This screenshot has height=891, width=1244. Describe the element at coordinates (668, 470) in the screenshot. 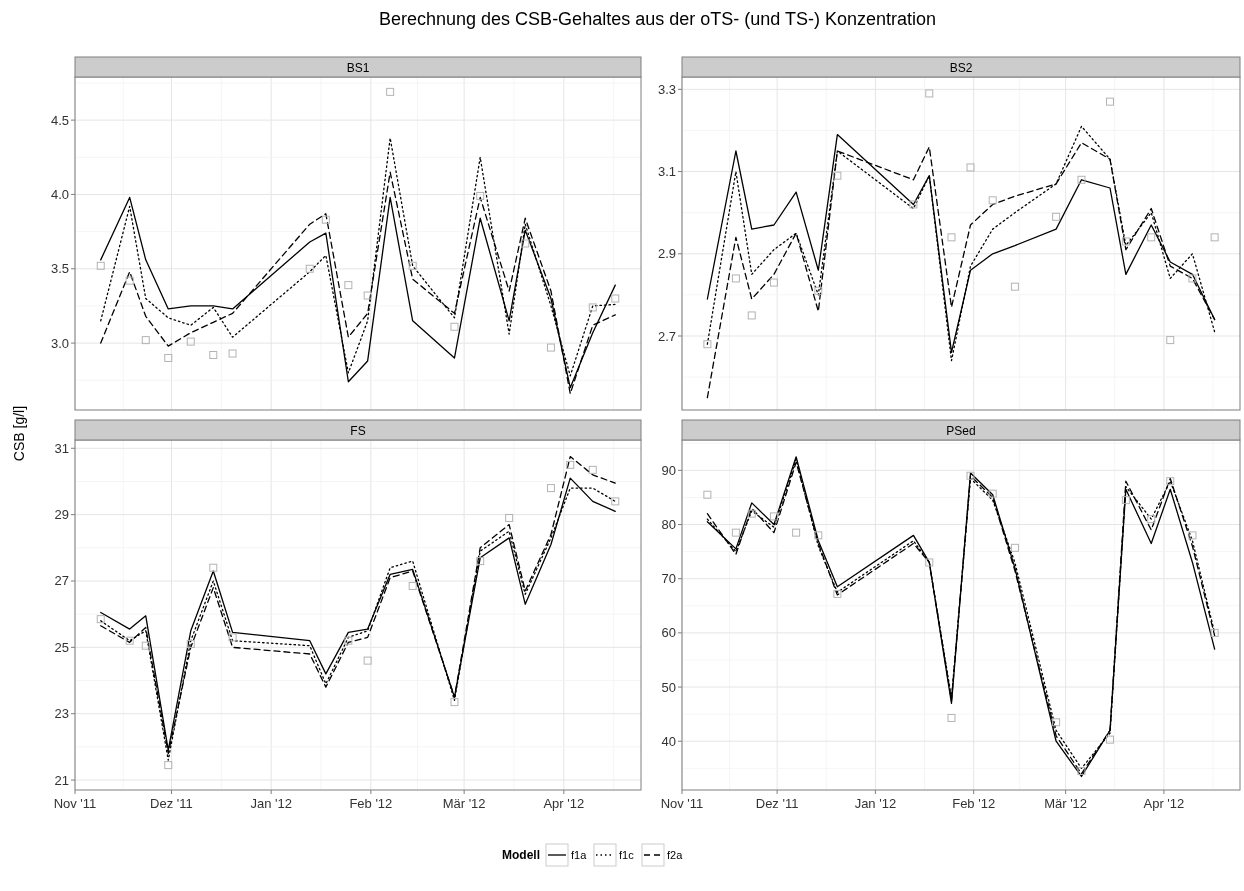

I see `y-tick-label: 90` at that location.